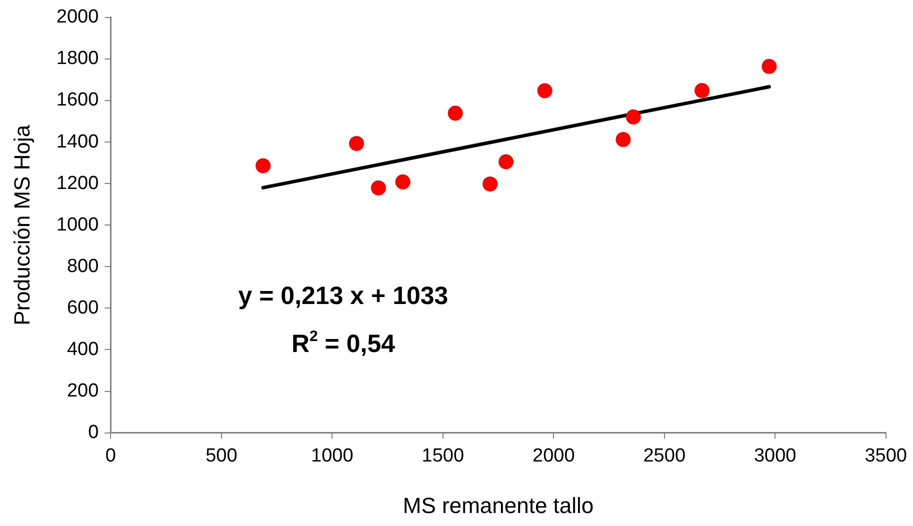 This screenshot has width=913, height=526. I want to click on x-tick-label: 1500, so click(443, 455).